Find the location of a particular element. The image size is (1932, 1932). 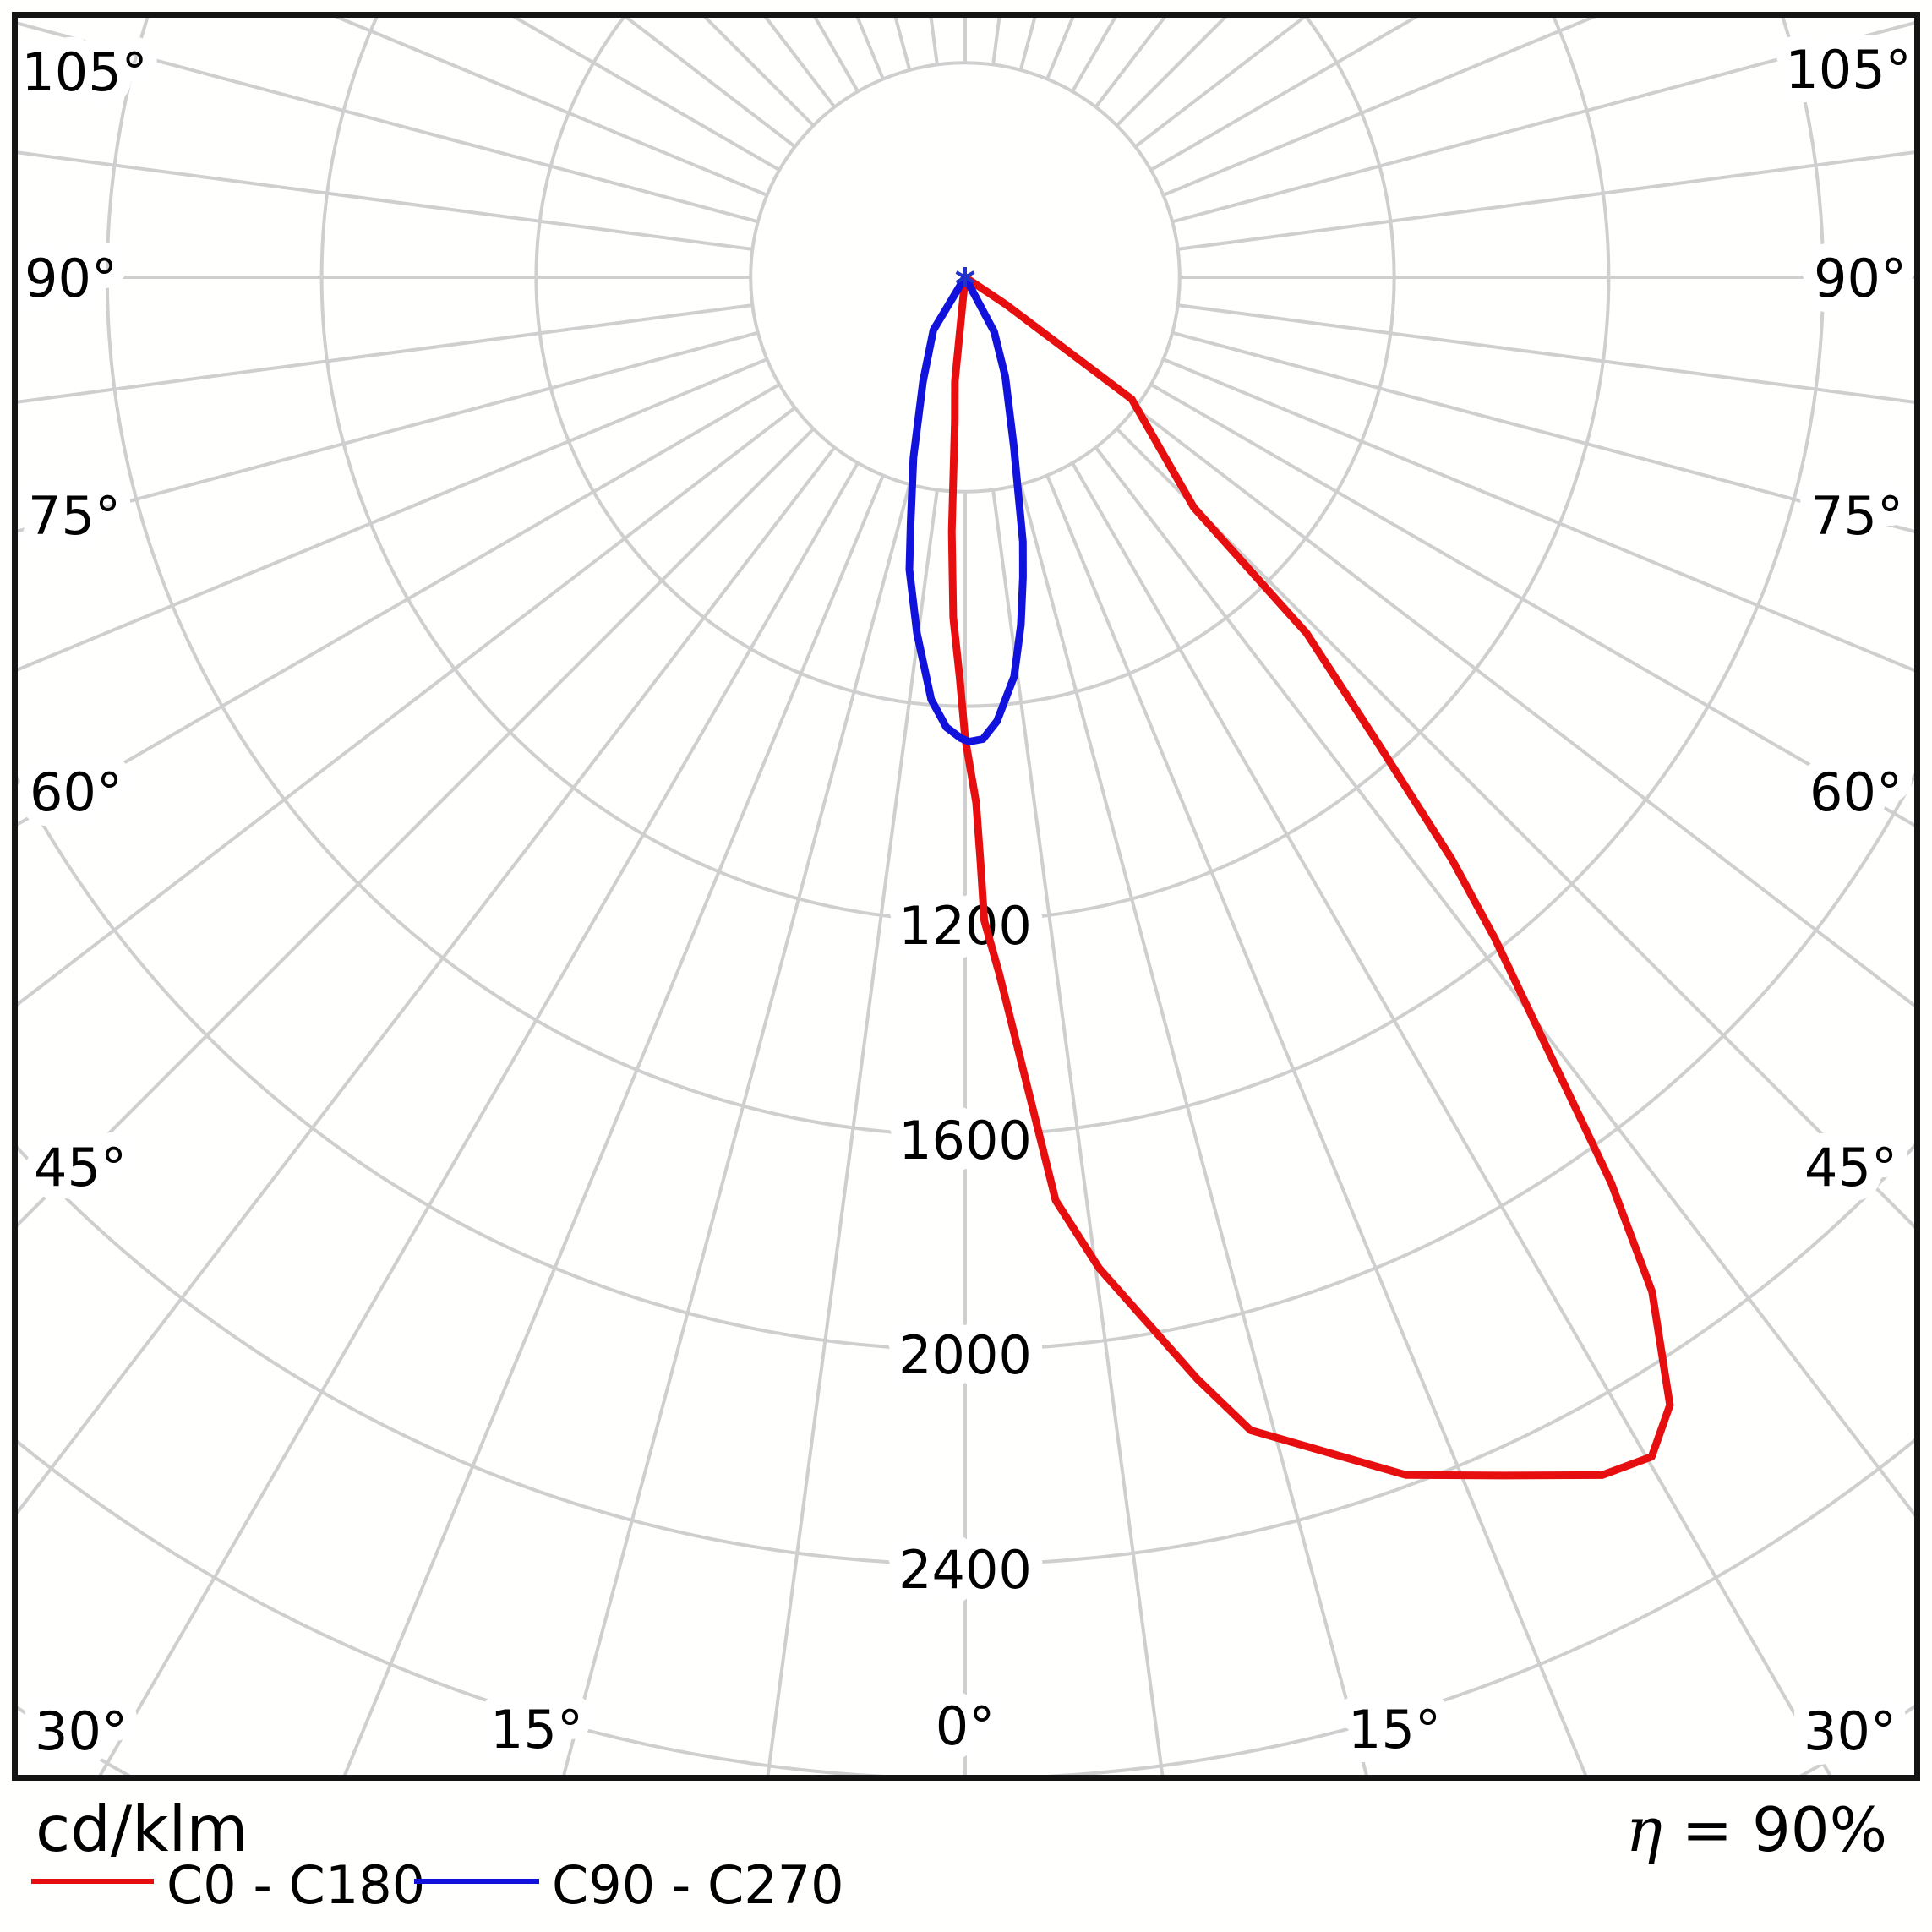

angle-tick-label-left-45: 45° is located at coordinates (80, 1167).